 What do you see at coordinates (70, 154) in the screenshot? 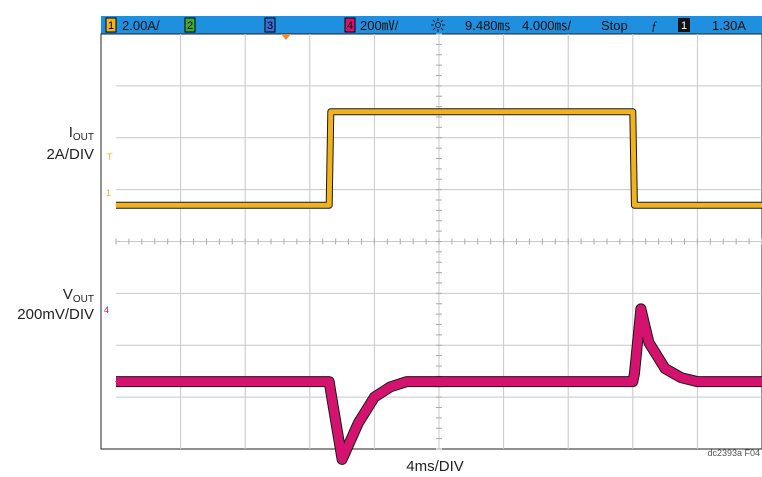
I see `iout-scale-label: 2A/DIV` at bounding box center [70, 154].